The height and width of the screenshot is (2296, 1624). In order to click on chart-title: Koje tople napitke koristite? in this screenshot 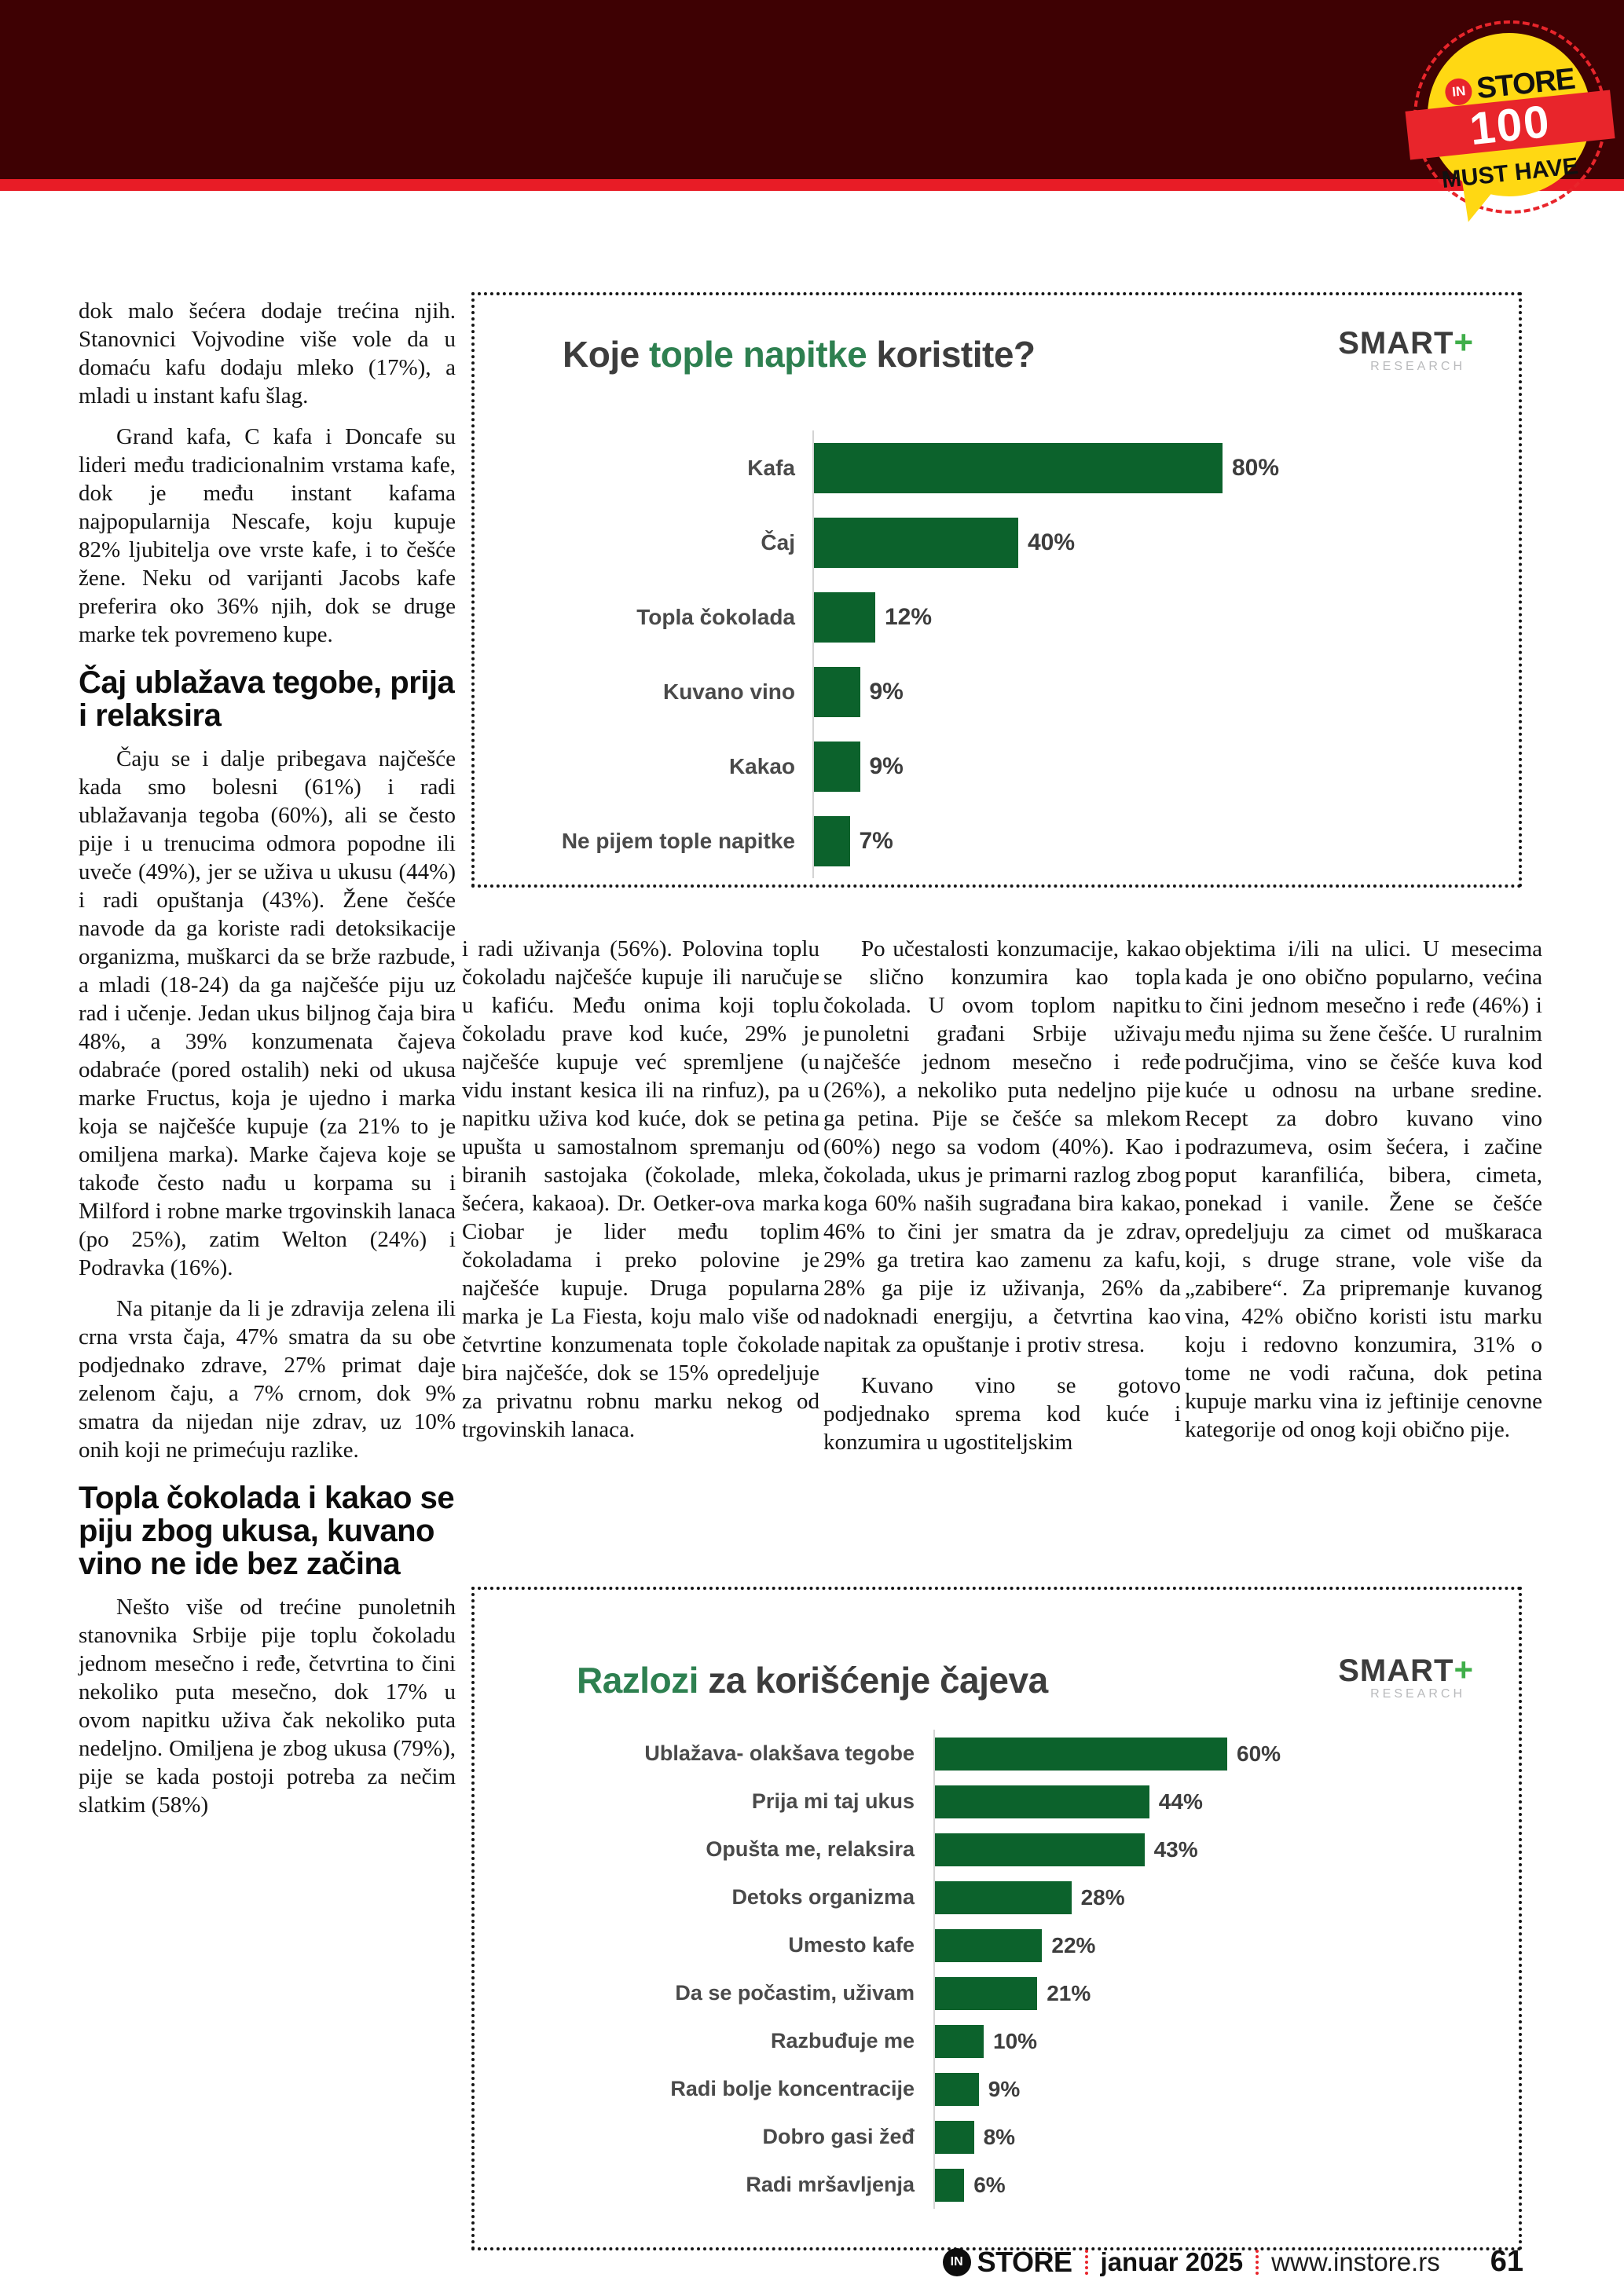, I will do `click(800, 354)`.